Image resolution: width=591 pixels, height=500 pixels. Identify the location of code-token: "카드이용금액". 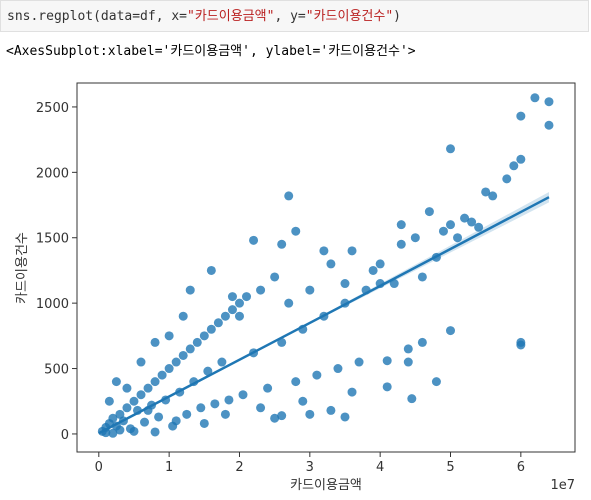
(231, 16).